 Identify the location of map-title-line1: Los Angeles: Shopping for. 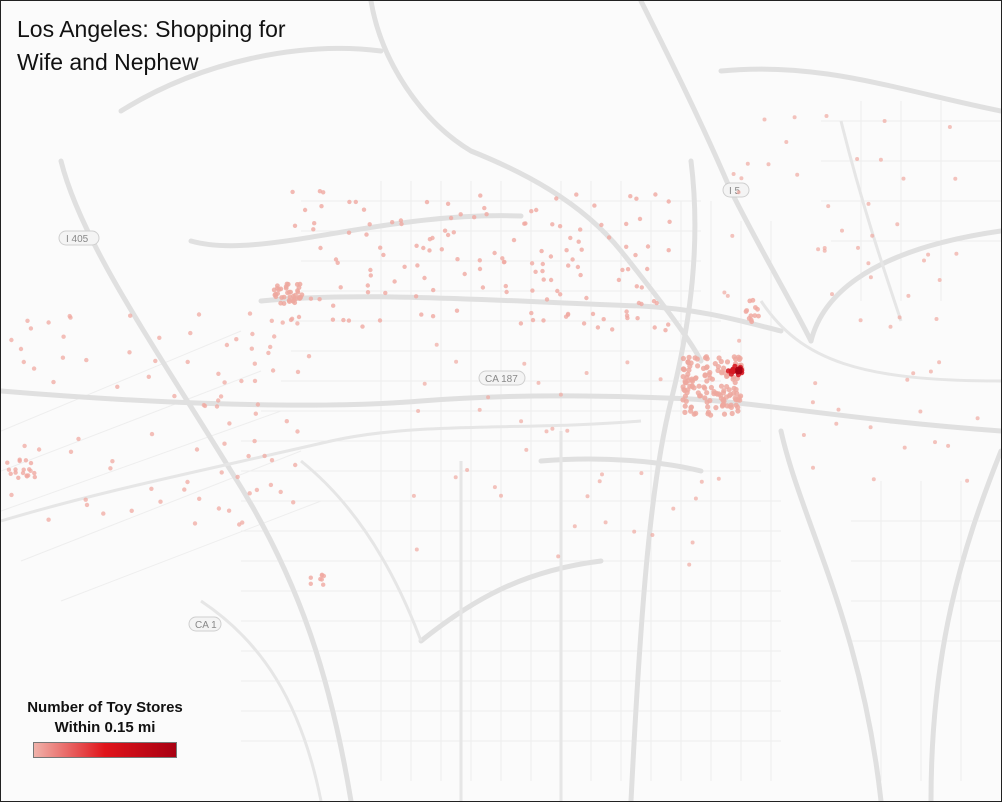
(151, 29).